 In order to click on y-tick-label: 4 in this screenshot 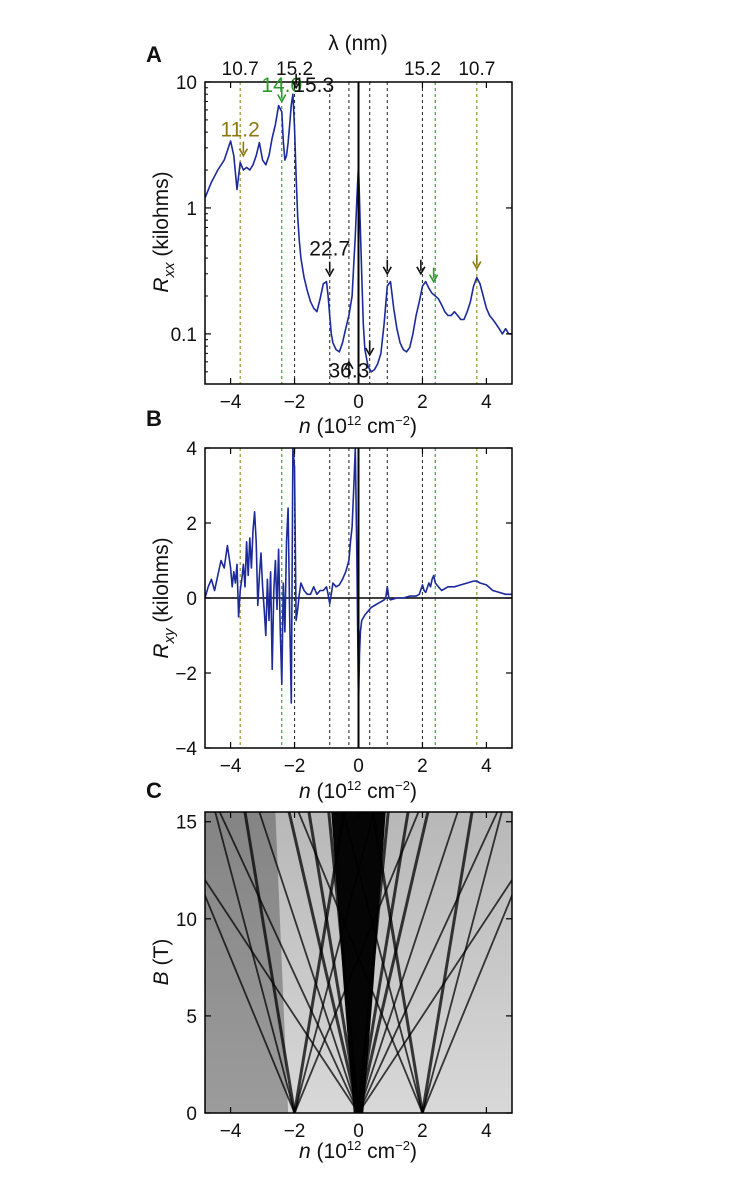, I will do `click(191, 449)`.